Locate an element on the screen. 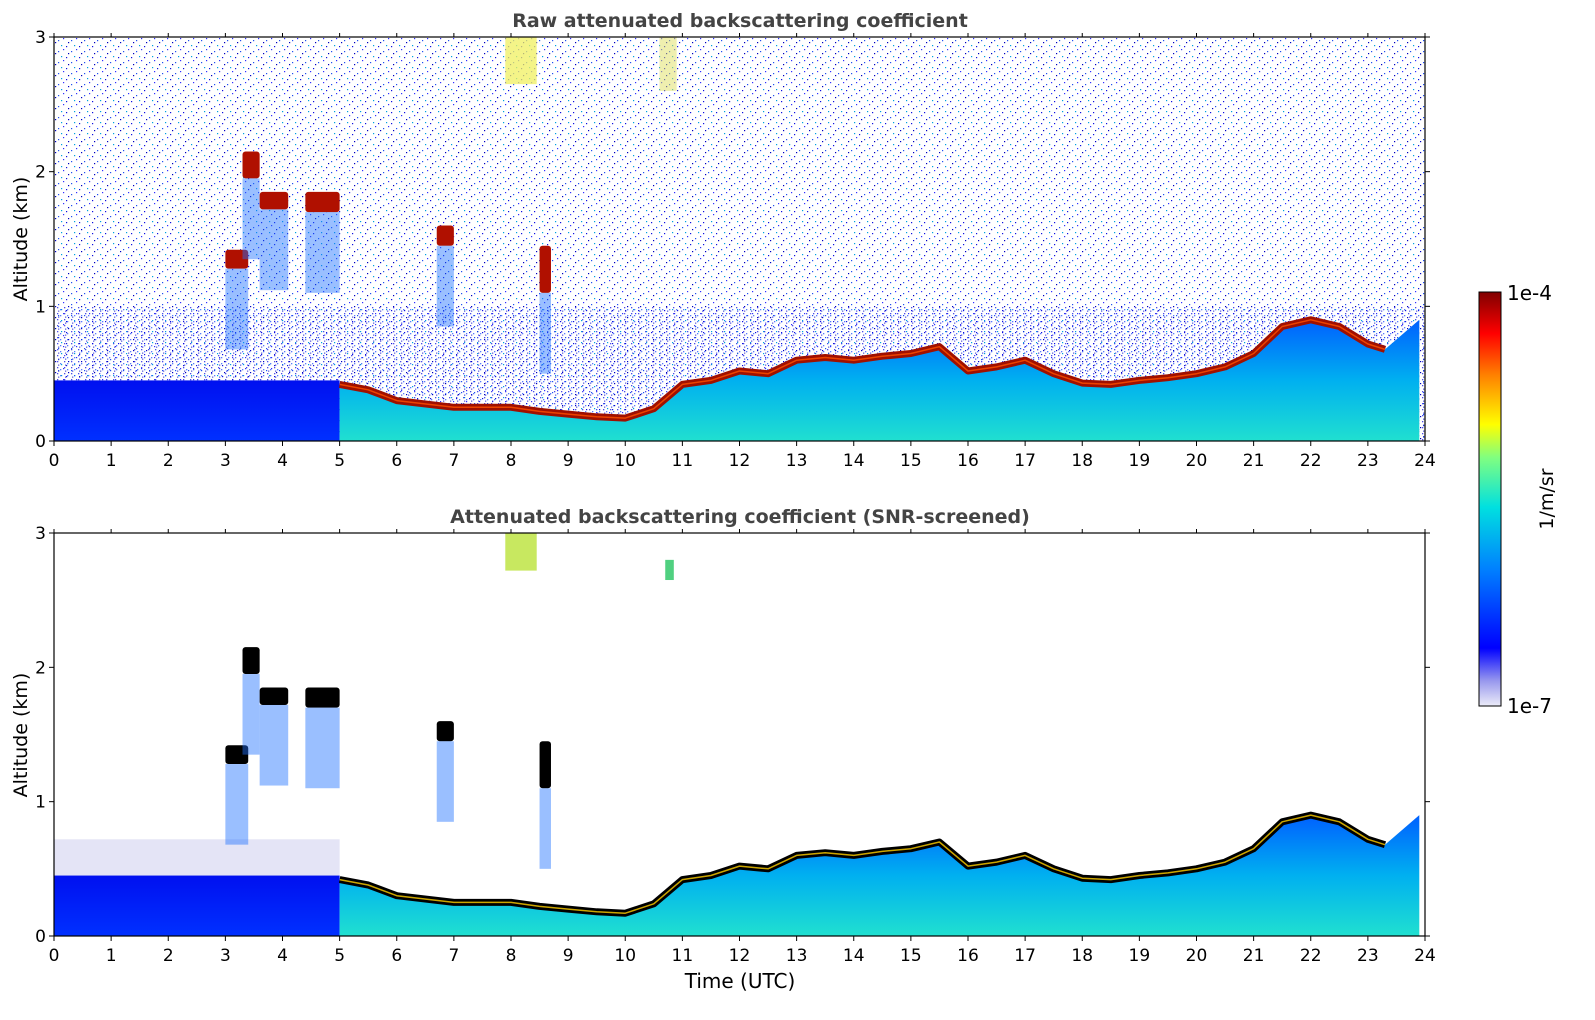 The height and width of the screenshot is (1020, 1595). x-axis-label: Time (UTC) is located at coordinates (740, 981).